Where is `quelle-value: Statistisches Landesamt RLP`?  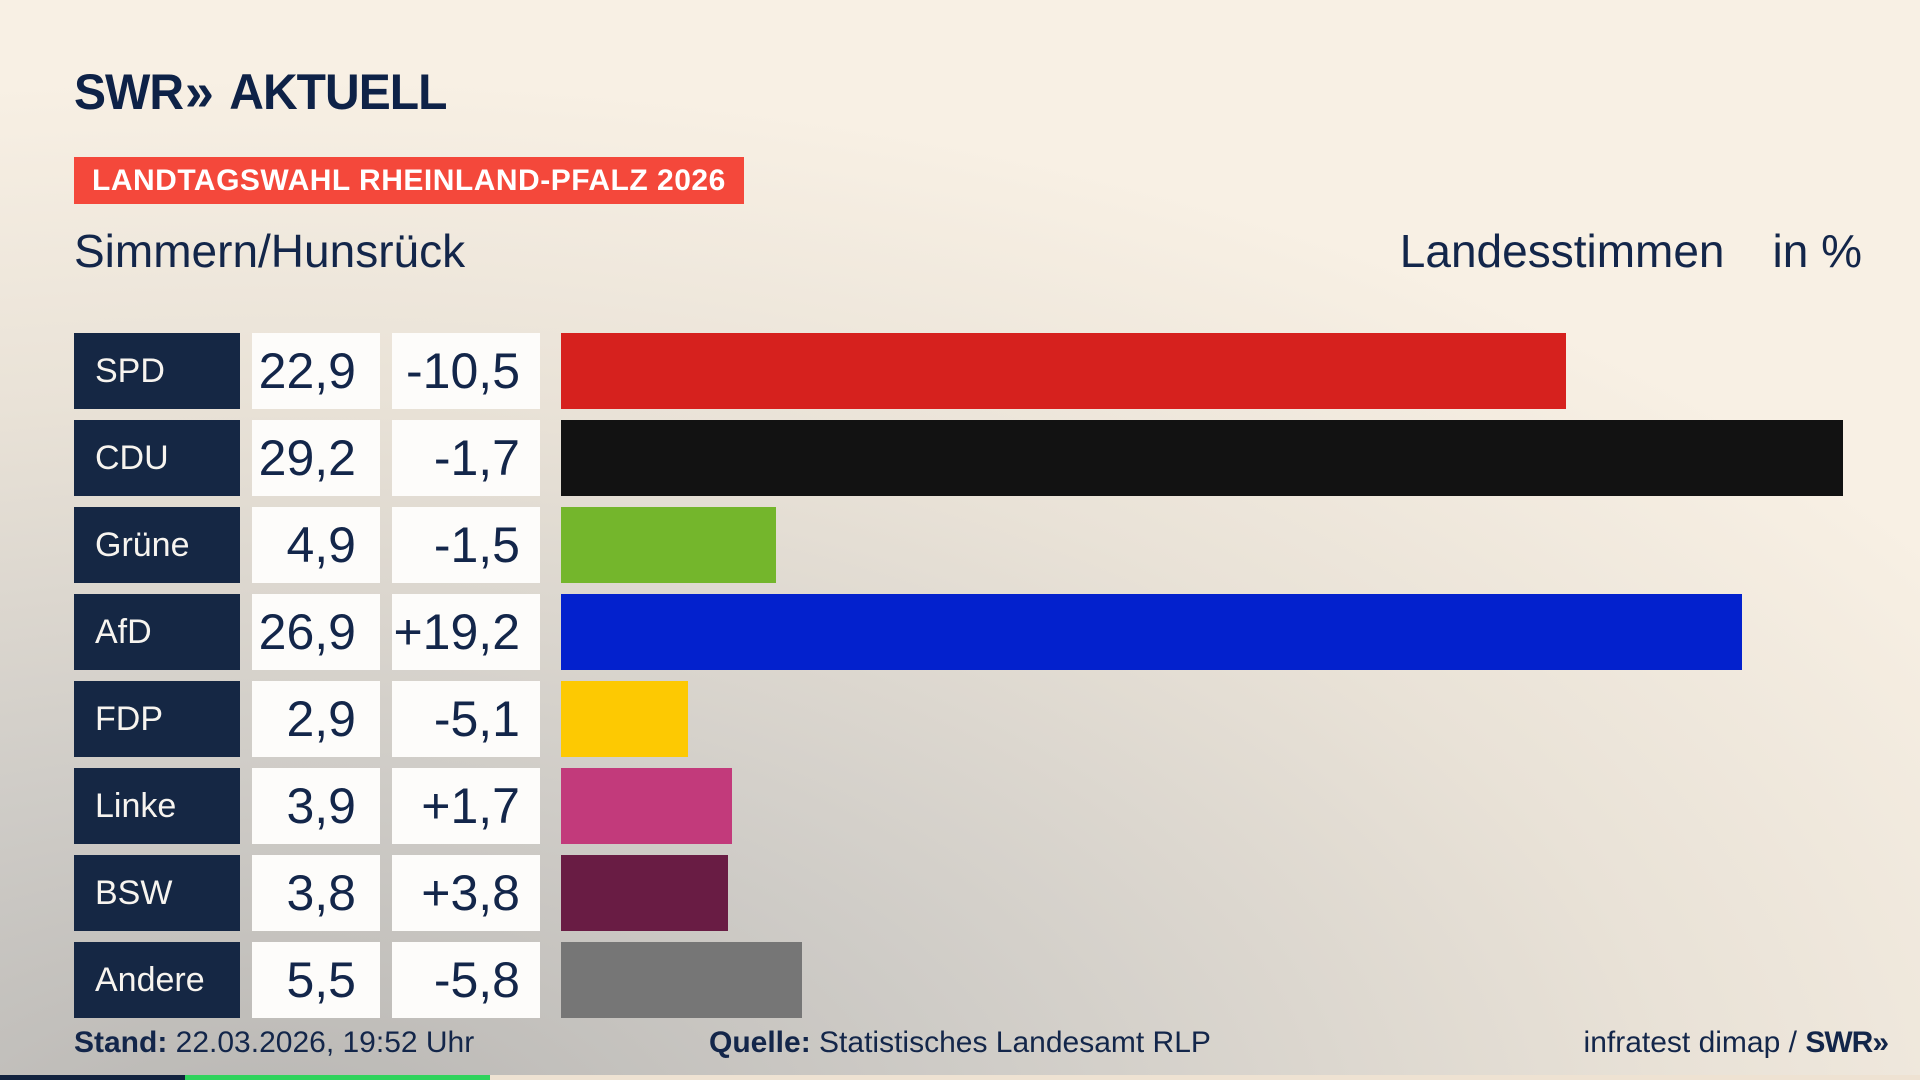 quelle-value: Statistisches Landesamt RLP is located at coordinates (1015, 1042).